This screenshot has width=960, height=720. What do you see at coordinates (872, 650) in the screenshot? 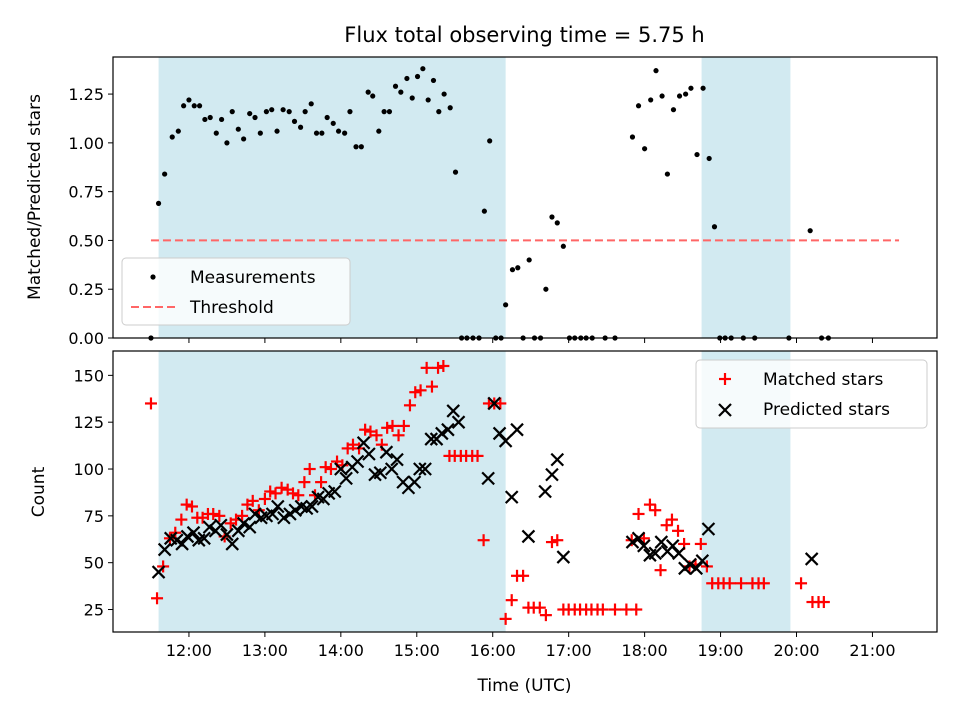
I see `x-tick-label: 21:00` at bounding box center [872, 650].